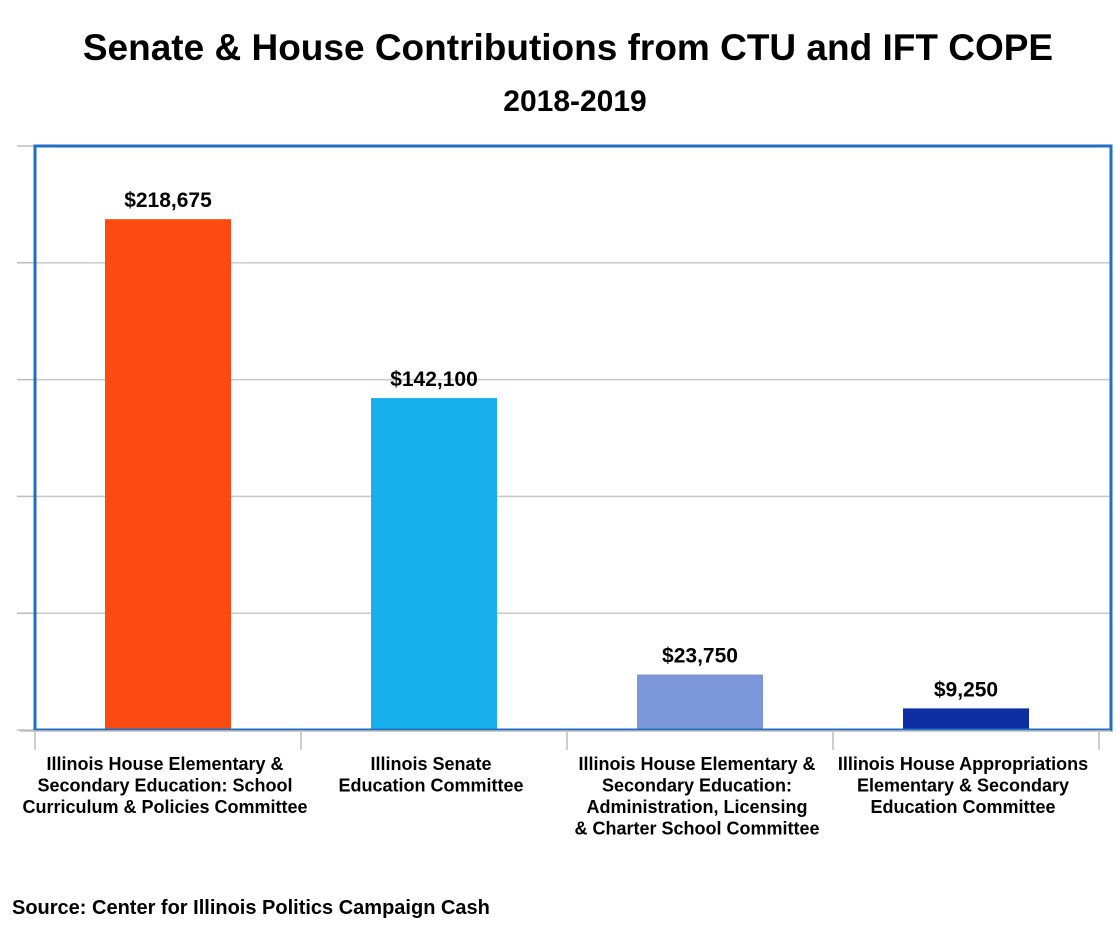  I want to click on data-label: $218,675, so click(168, 200).